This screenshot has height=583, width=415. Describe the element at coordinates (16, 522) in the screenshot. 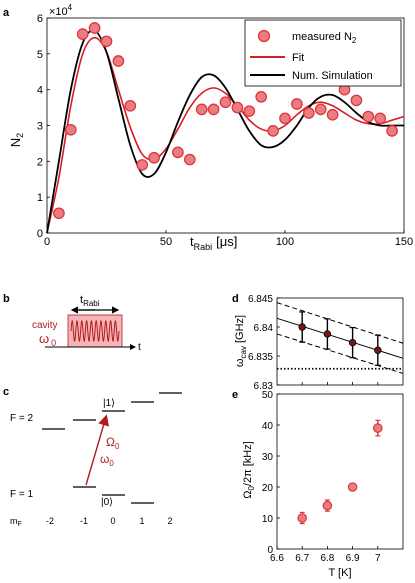

I see `mf-label: mF` at that location.